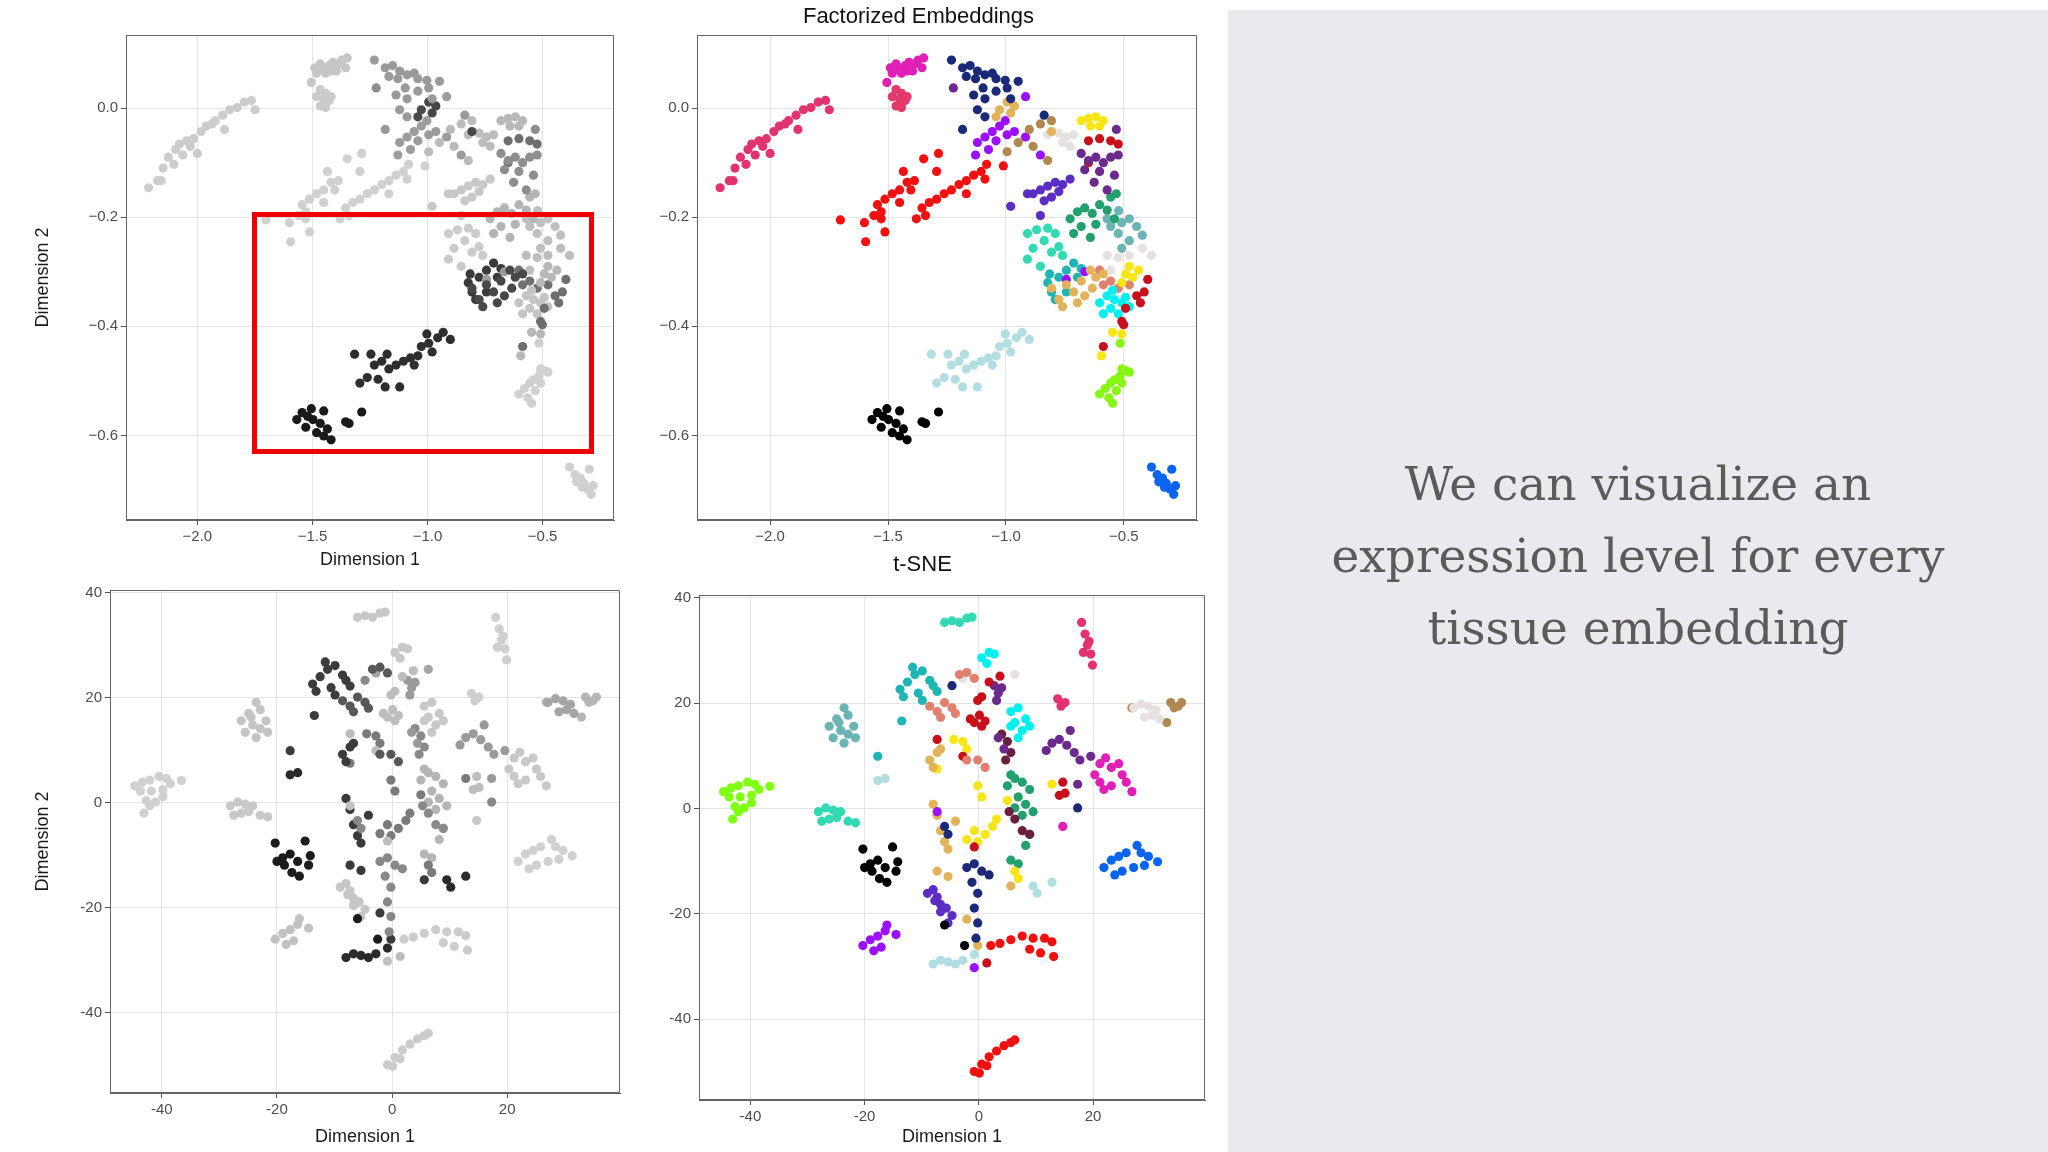 This screenshot has height=1152, width=2048. What do you see at coordinates (674, 325) in the screenshot?
I see `y-tick-label: −0.4` at bounding box center [674, 325].